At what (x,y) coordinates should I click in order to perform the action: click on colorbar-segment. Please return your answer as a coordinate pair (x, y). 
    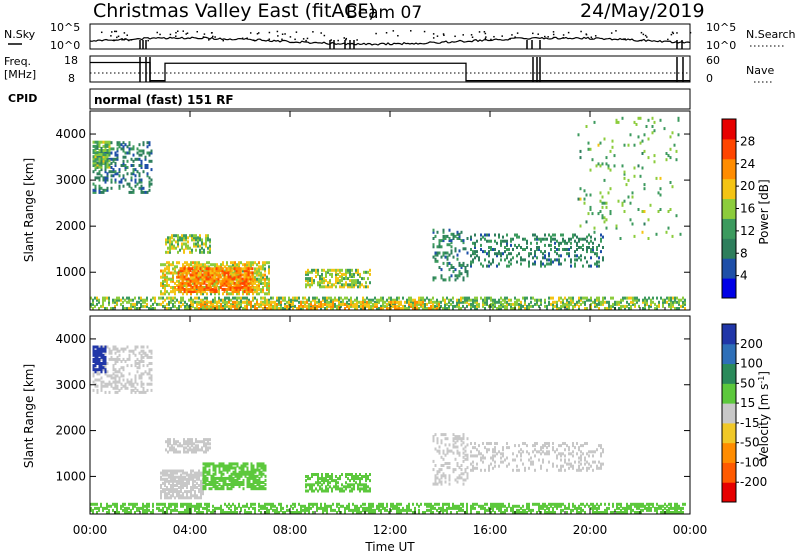
    Looking at the image, I should click on (729, 149).